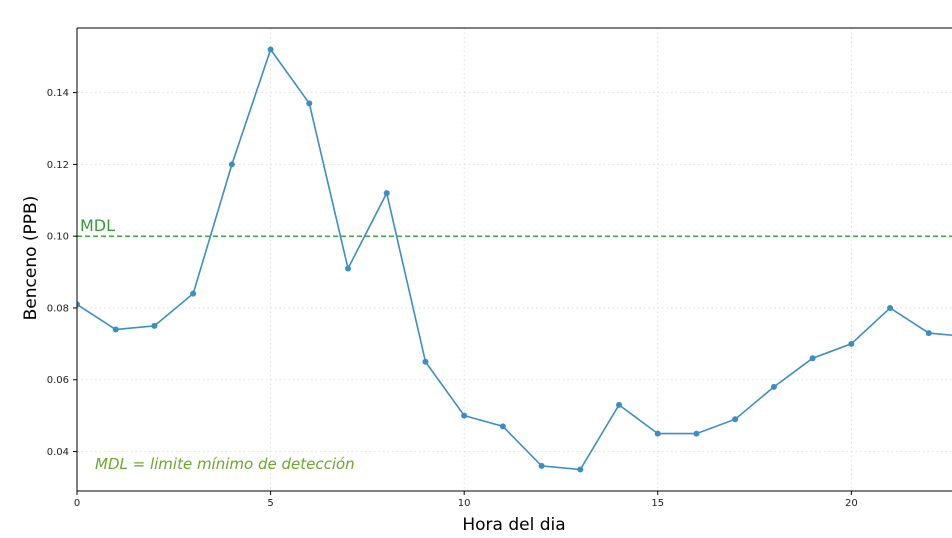 The height and width of the screenshot is (538, 952). What do you see at coordinates (513, 525) in the screenshot?
I see `x-axis-label: Hora del dia` at bounding box center [513, 525].